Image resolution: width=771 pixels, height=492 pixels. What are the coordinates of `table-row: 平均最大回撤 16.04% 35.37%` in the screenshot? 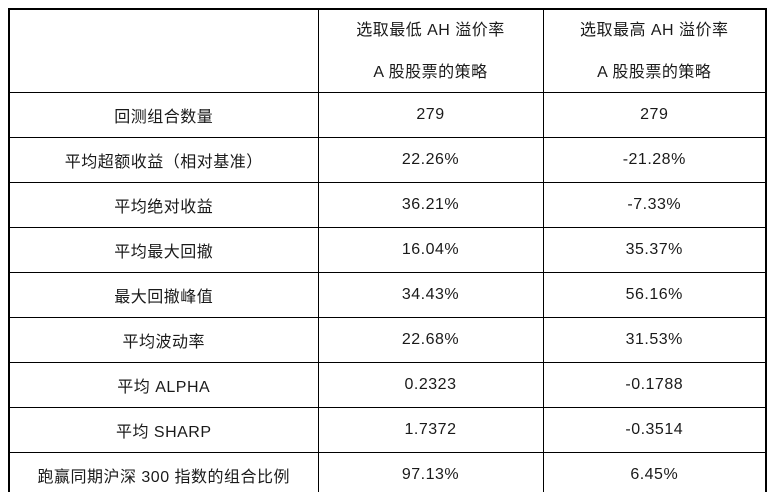 It's located at (387, 250).